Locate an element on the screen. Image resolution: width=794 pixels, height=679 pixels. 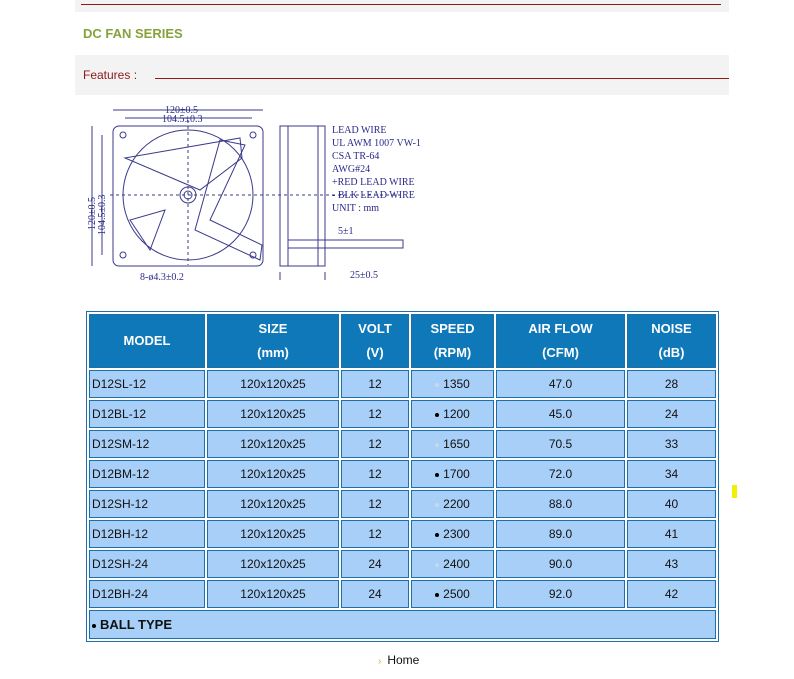
cell-speed: 2300 is located at coordinates (452, 534).